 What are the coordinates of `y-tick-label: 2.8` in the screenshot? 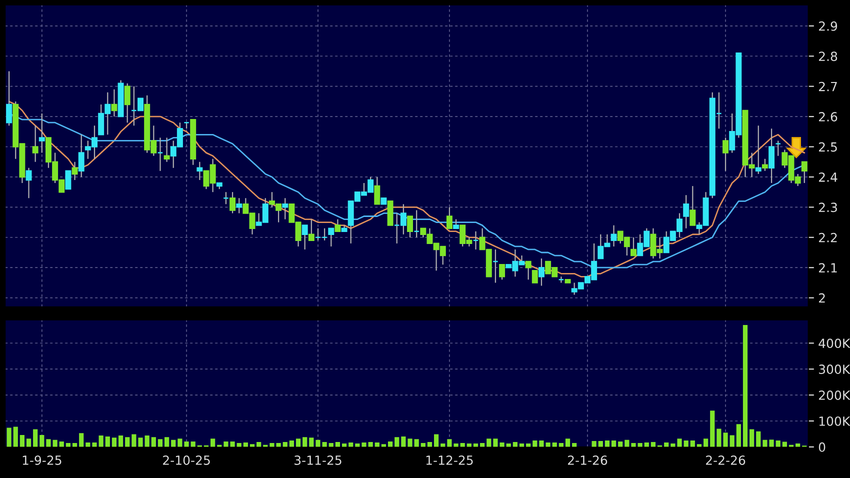 It's located at (828, 57).